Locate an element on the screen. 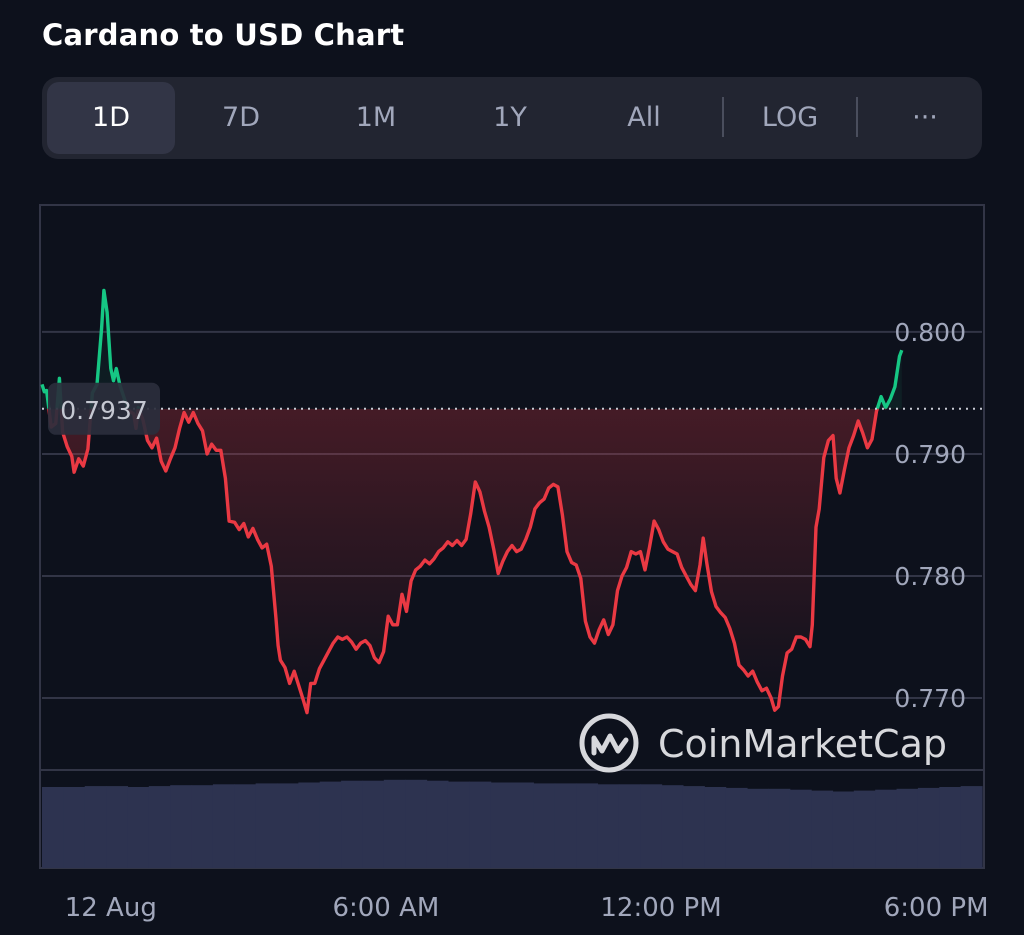 This screenshot has height=935, width=1024. x-tick-label: 6:00 PM is located at coordinates (936, 908).